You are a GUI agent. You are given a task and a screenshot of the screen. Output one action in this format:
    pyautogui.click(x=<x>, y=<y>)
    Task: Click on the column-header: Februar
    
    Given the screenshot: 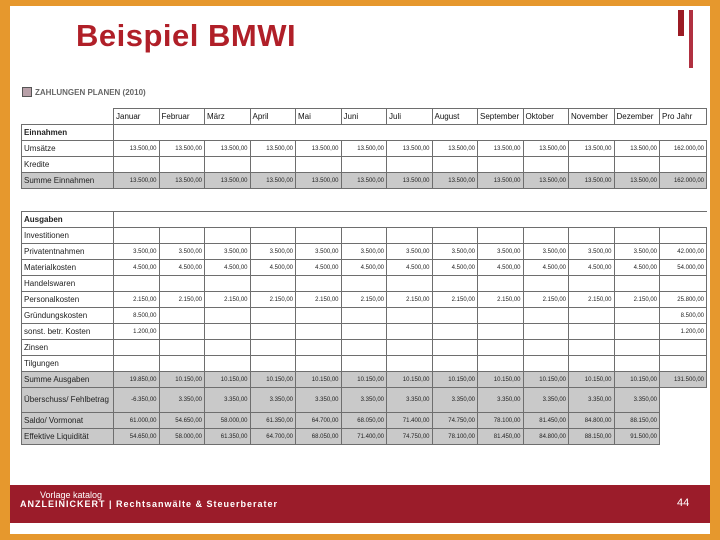 What is the action you would take?
    pyautogui.click(x=181, y=116)
    